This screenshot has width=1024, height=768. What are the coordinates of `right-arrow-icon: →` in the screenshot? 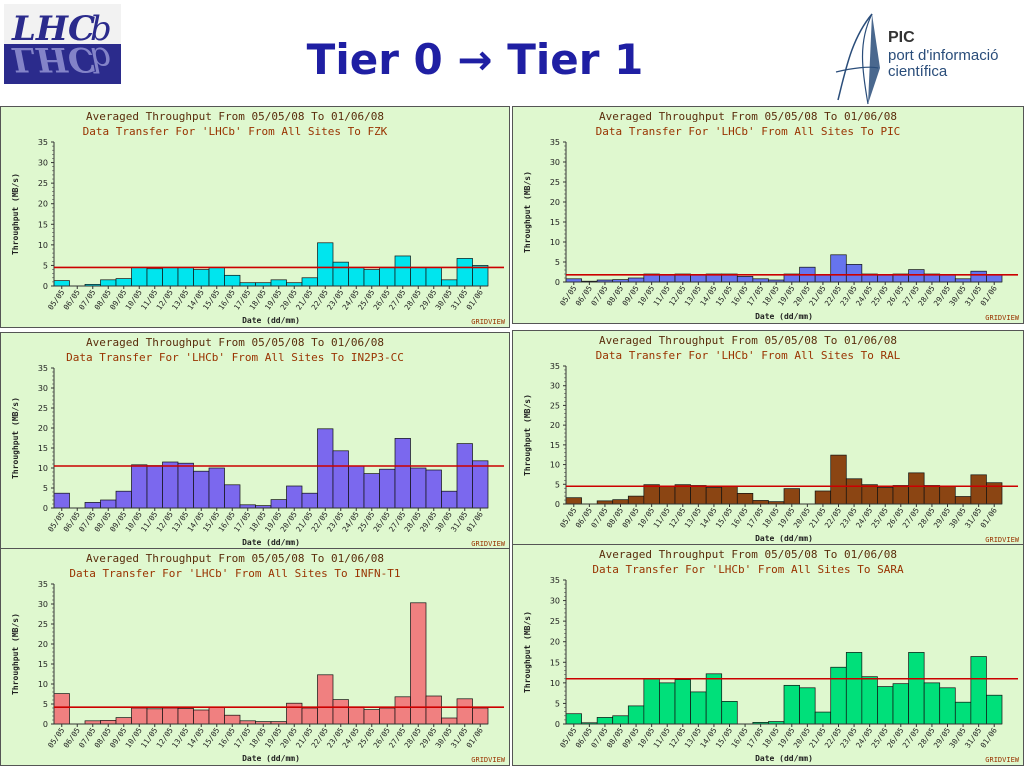 It's located at (475, 59).